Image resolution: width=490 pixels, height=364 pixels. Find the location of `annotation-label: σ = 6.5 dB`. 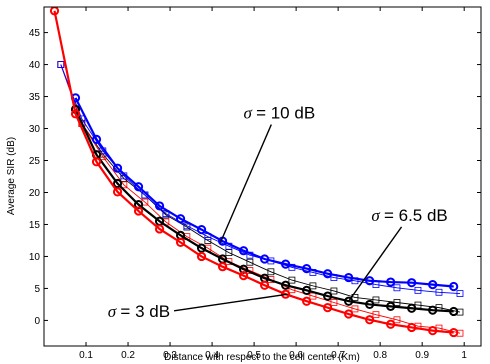

annotation-label: σ = 6.5 dB is located at coordinates (409, 215).